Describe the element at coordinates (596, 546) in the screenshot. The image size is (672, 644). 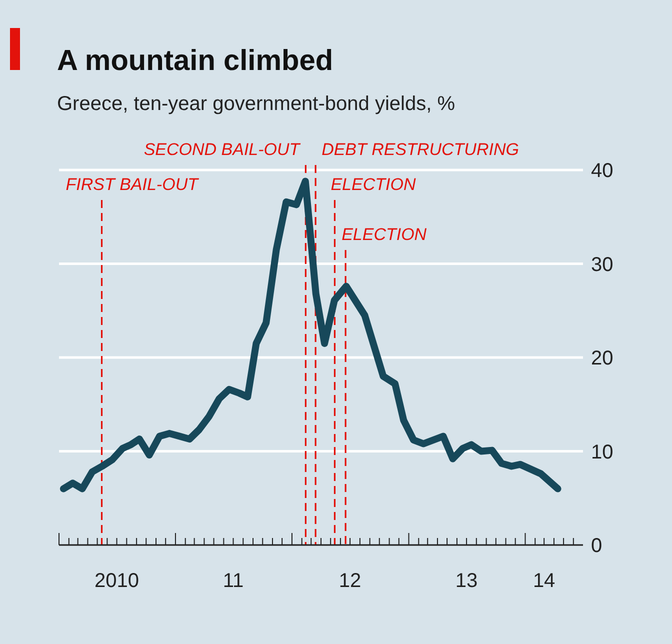
I see `y-tick-label: 0` at that location.